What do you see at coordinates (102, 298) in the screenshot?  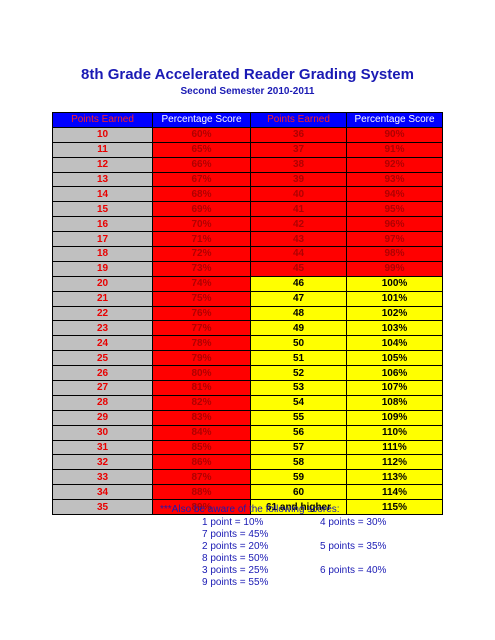 I see `points-earned-cell: 21` at bounding box center [102, 298].